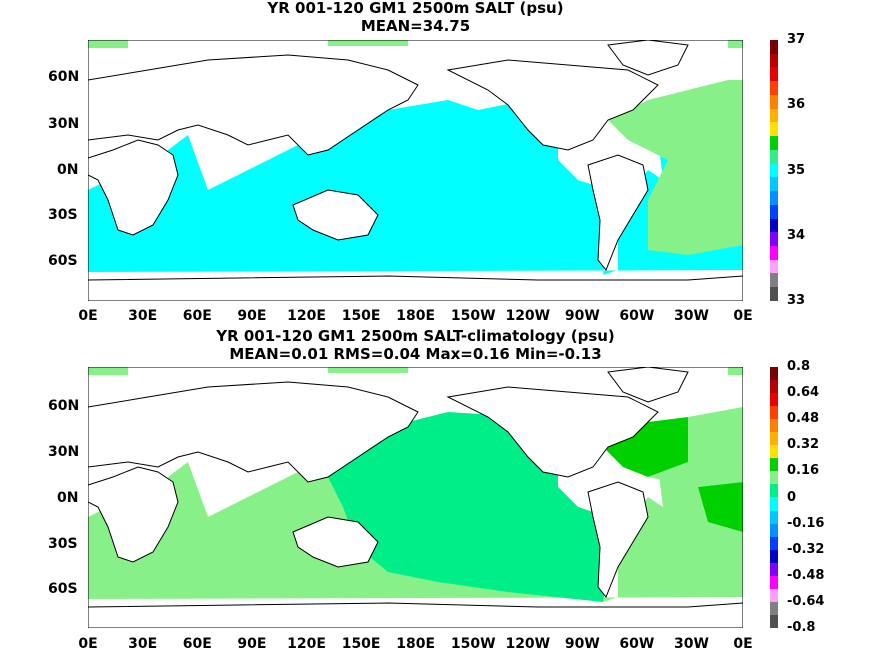 This screenshot has height=656, width=875. Describe the element at coordinates (806, 523) in the screenshot. I see `colorbar-label: -0.16` at that location.